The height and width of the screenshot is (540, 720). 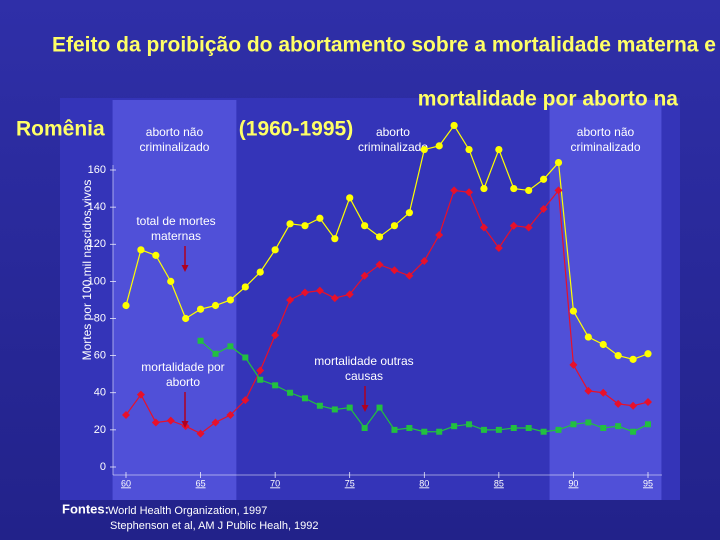 What do you see at coordinates (97, 244) in the screenshot?
I see `y-tick-label: 120` at bounding box center [97, 244].